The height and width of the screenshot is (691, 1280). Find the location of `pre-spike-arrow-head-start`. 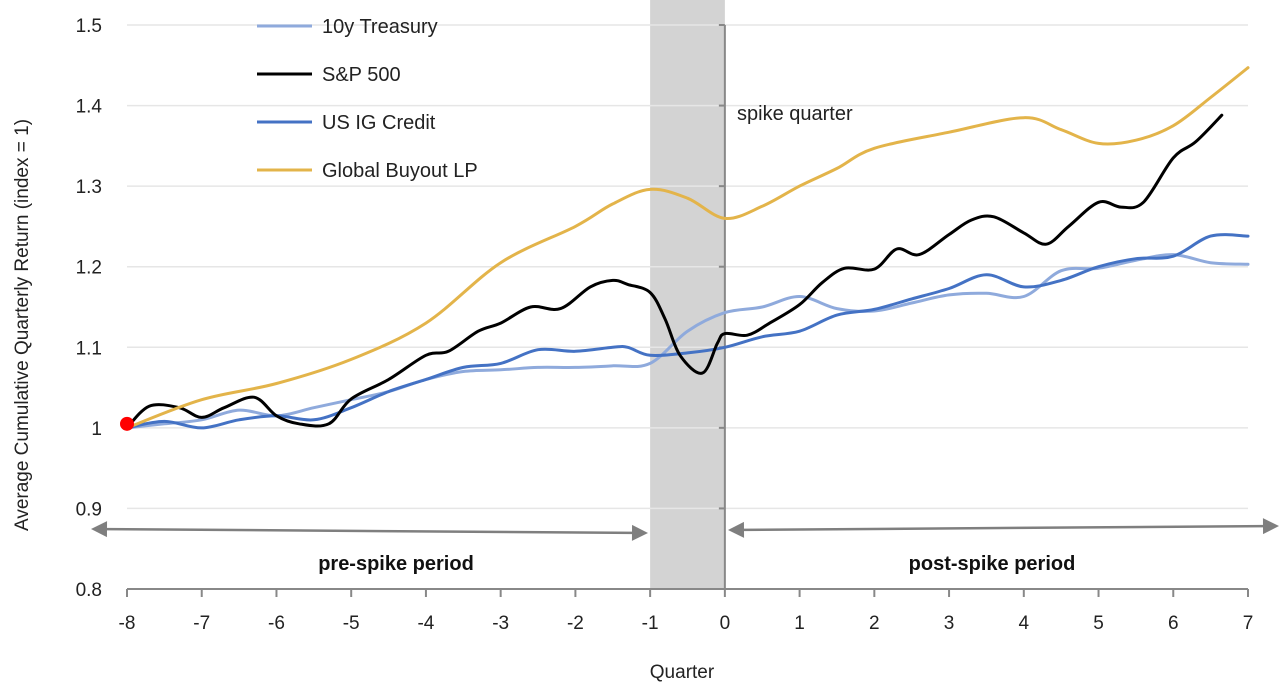

pre-spike-arrow-head-start is located at coordinates (99, 529).